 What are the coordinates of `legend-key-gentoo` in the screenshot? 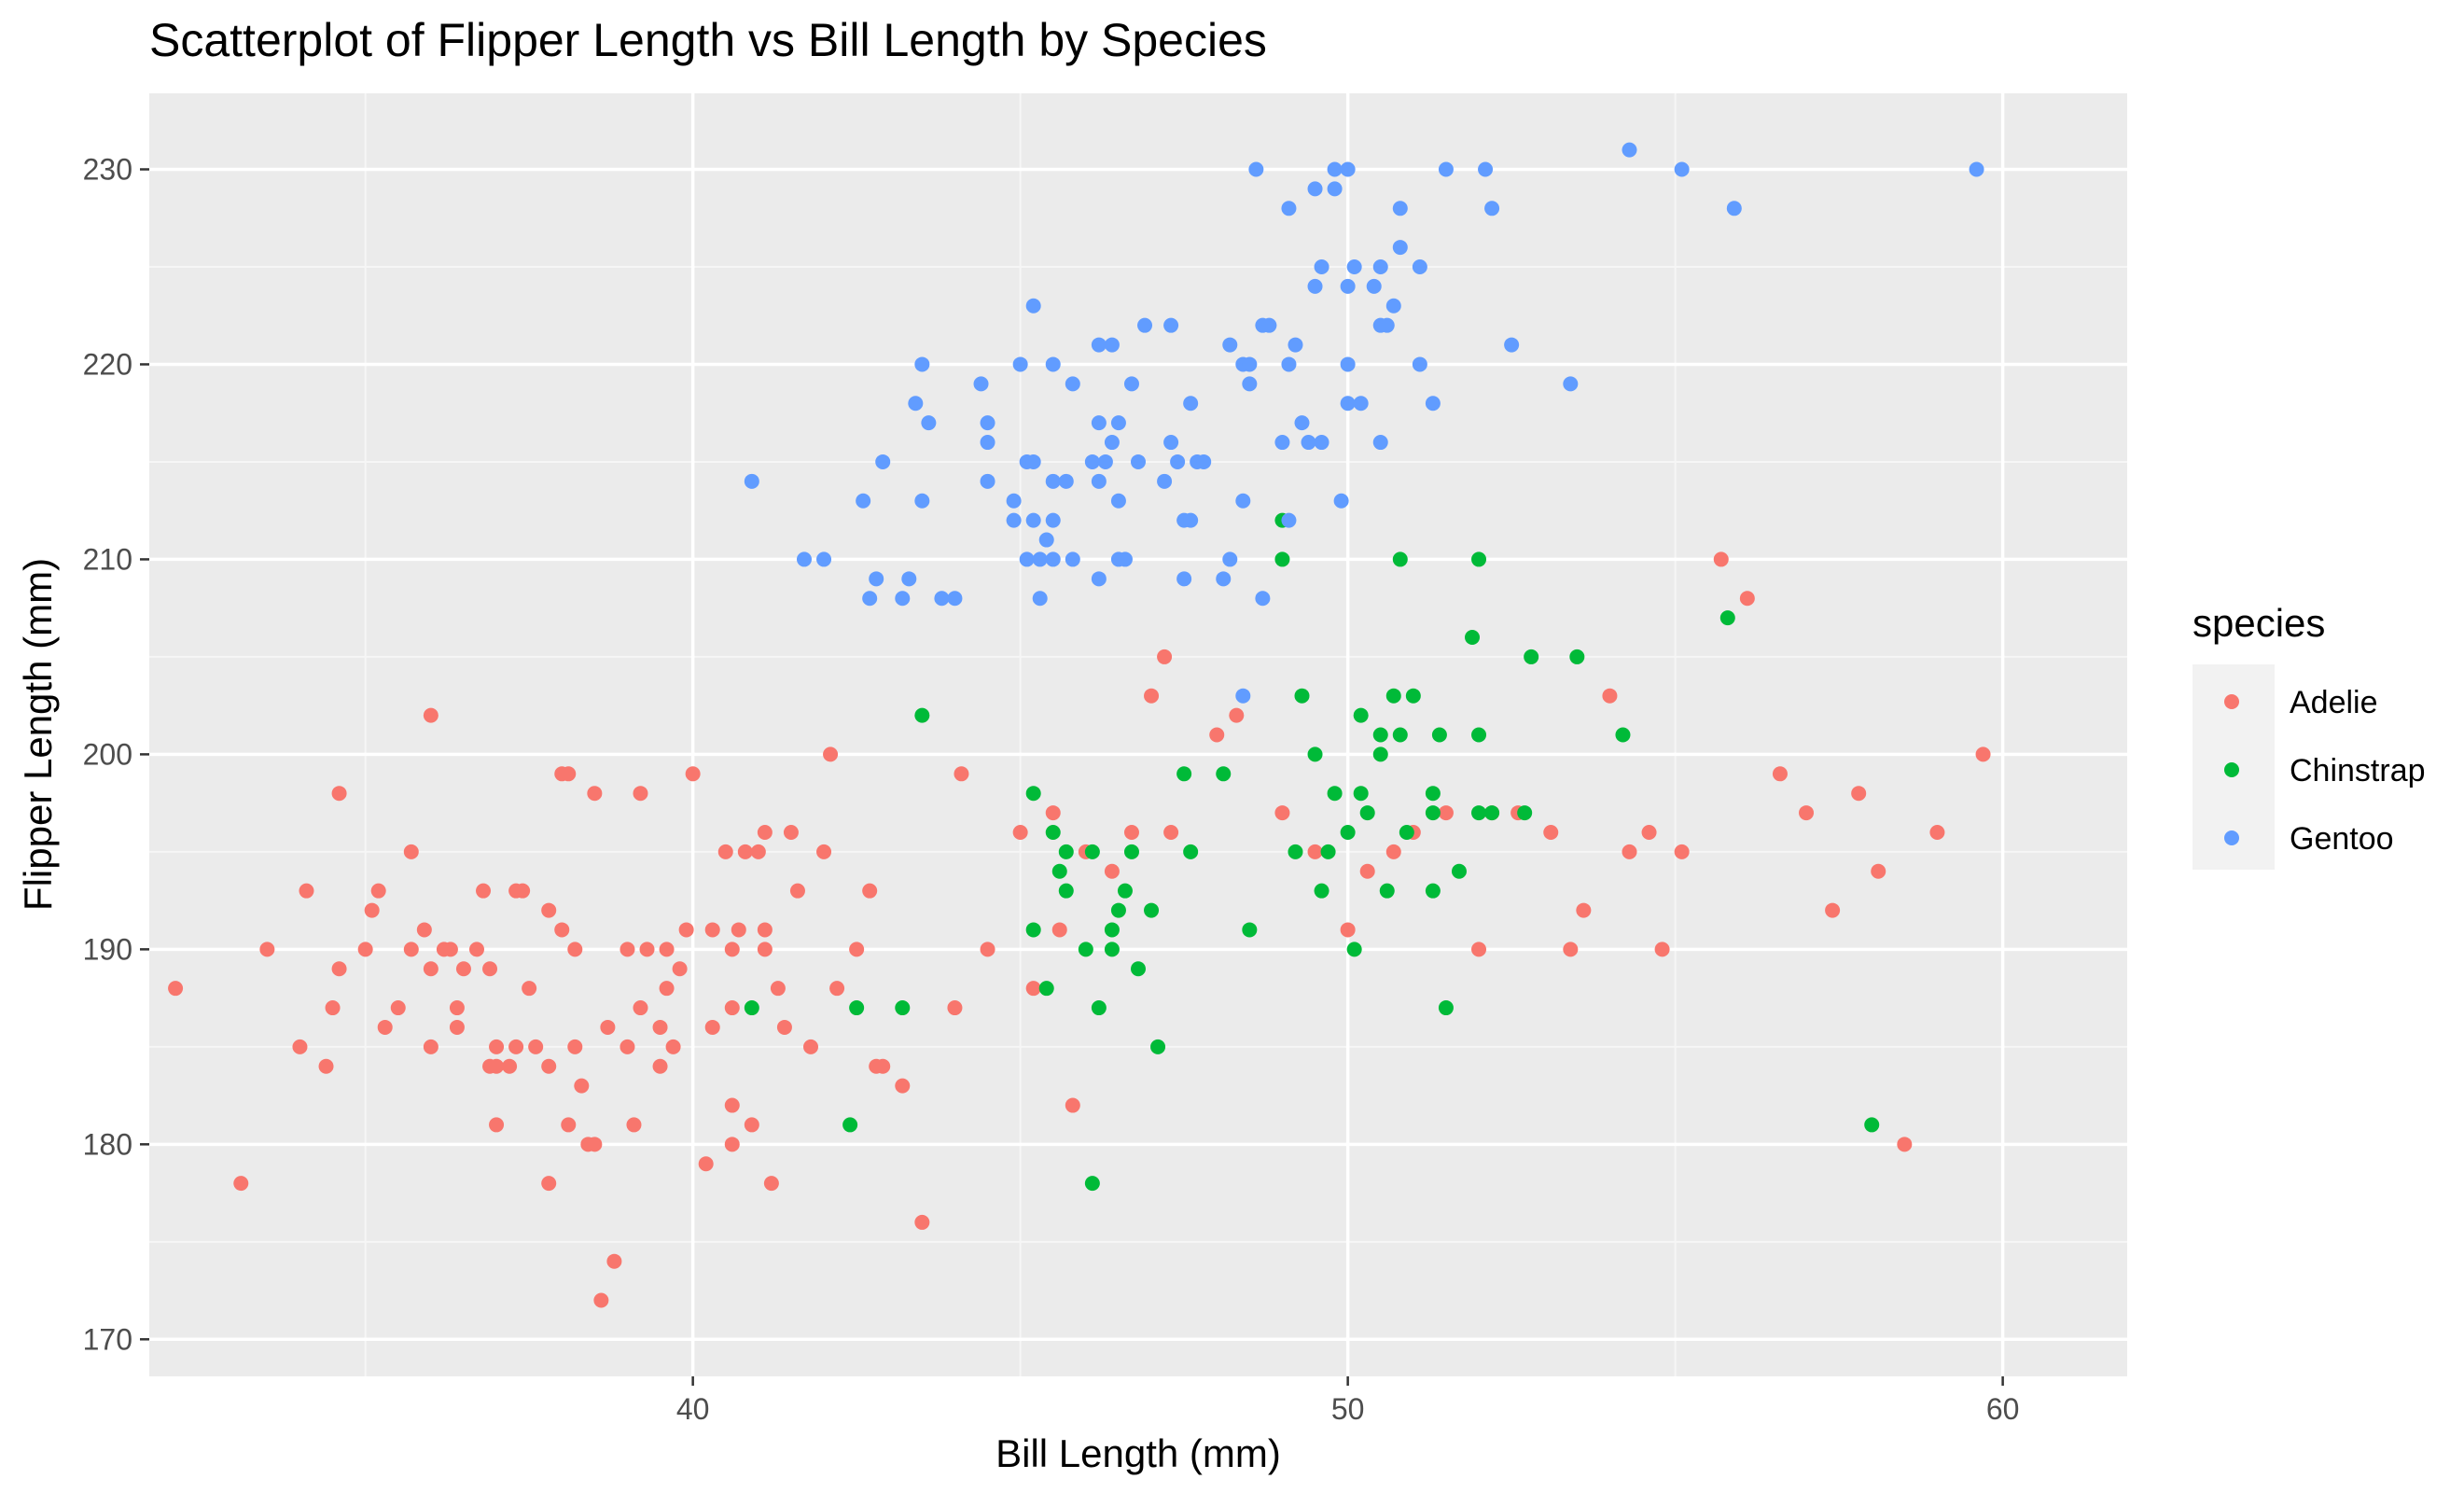 It's located at (2231, 837).